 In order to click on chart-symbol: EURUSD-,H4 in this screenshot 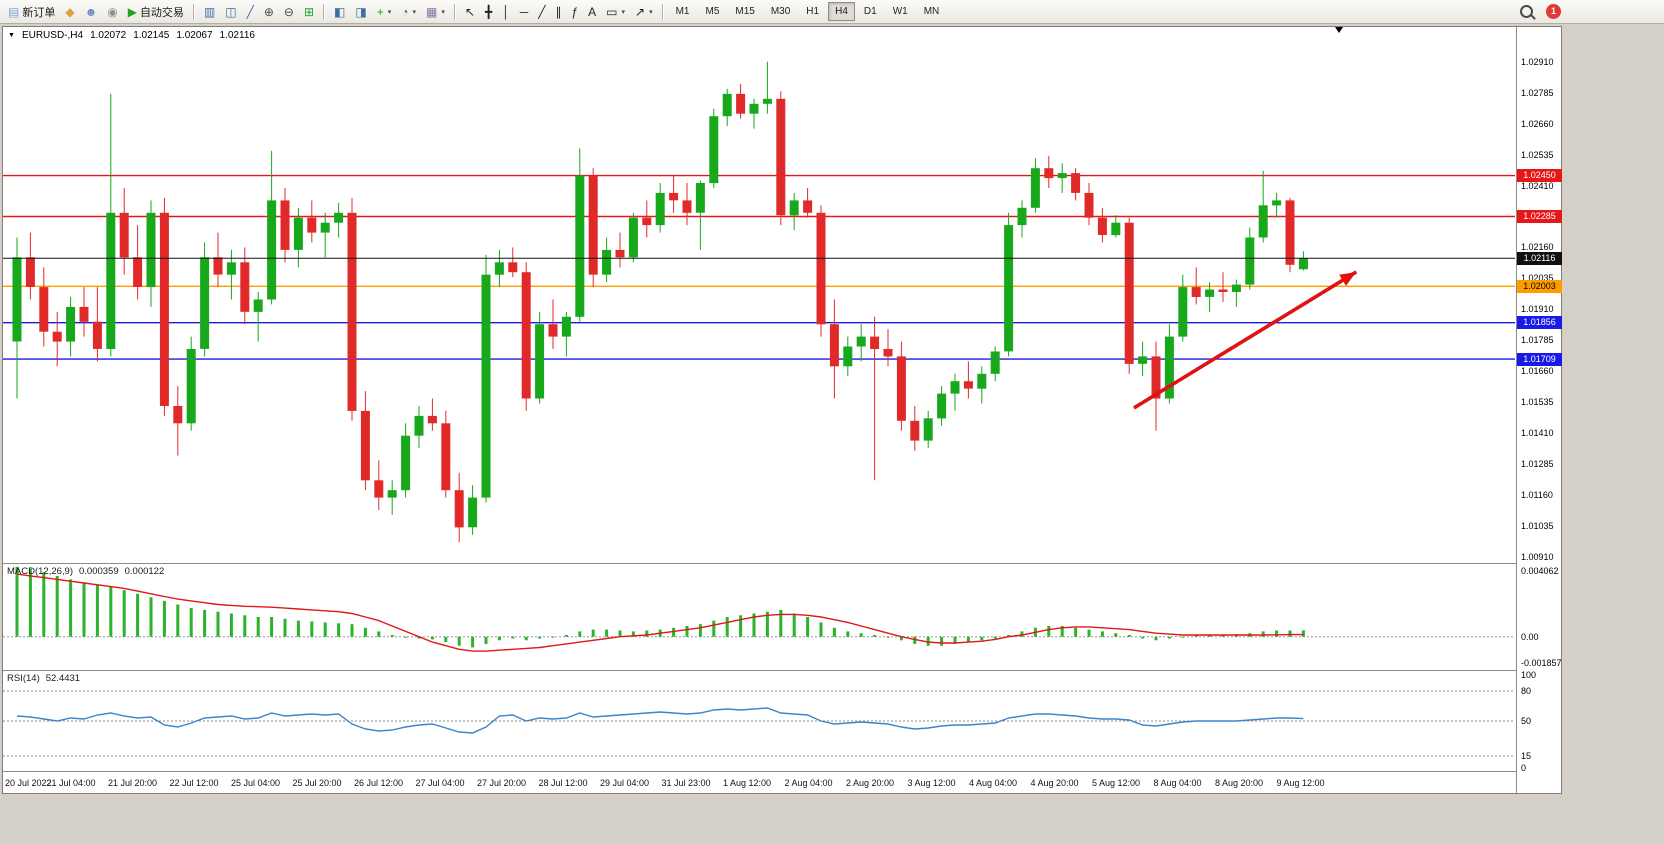, I will do `click(52, 35)`.